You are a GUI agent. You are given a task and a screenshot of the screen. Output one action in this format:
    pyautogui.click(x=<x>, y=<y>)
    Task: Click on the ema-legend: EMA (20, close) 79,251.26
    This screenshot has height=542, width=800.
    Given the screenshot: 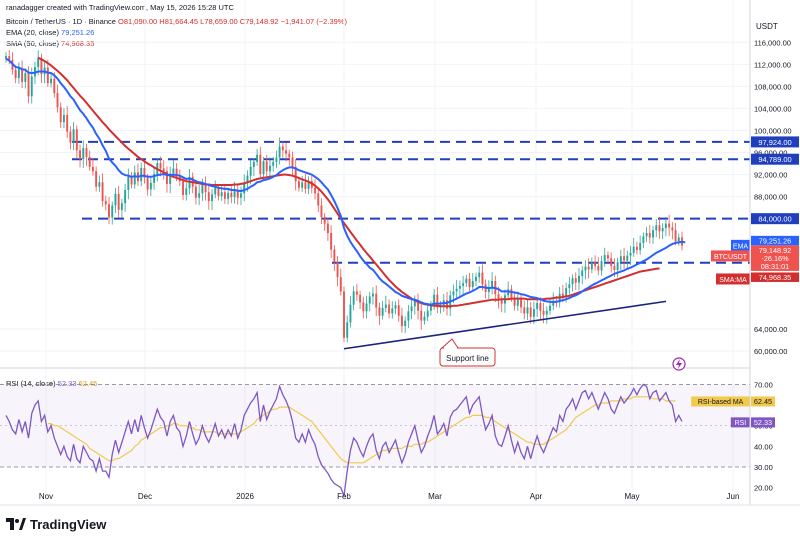 What is the action you would take?
    pyautogui.click(x=50, y=33)
    